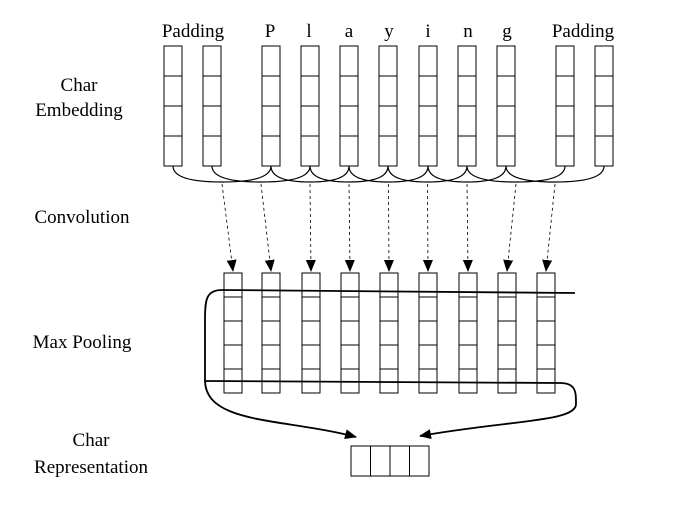 The width and height of the screenshot is (686, 506). What do you see at coordinates (82, 217) in the screenshot?
I see `convolution-label: Convolution` at bounding box center [82, 217].